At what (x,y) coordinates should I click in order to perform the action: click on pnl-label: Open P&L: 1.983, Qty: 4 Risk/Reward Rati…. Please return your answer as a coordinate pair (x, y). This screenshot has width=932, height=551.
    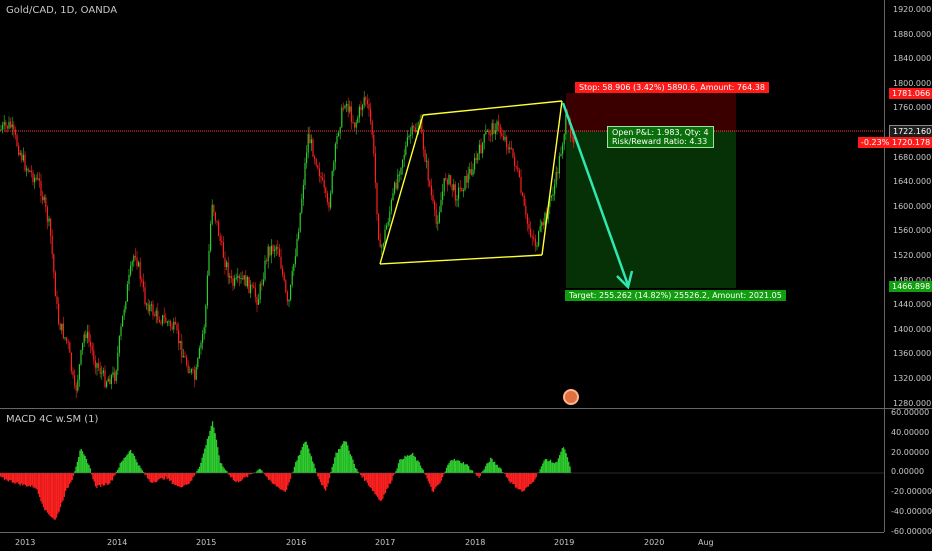
    Looking at the image, I should click on (660, 137).